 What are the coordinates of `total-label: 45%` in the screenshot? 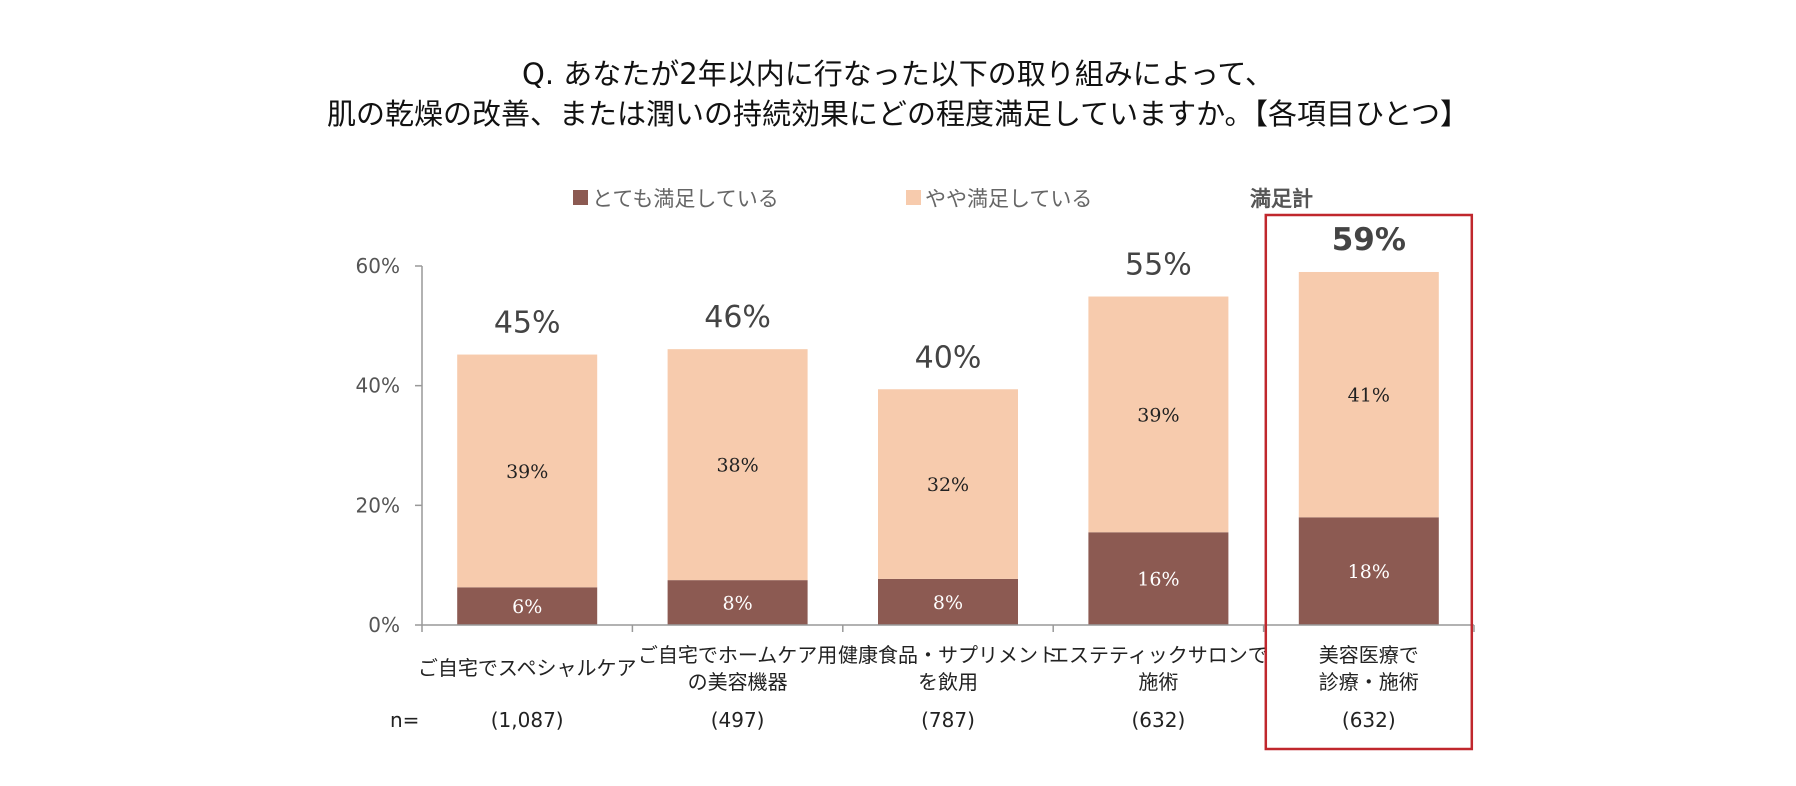 It's located at (527, 323).